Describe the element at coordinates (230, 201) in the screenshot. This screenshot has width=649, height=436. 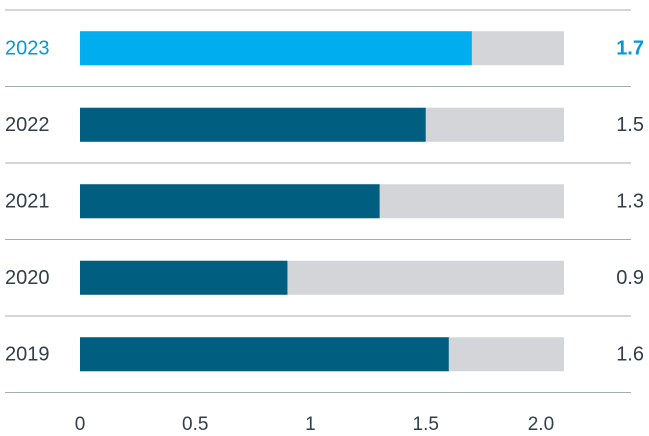
I see `bar-2021` at that location.